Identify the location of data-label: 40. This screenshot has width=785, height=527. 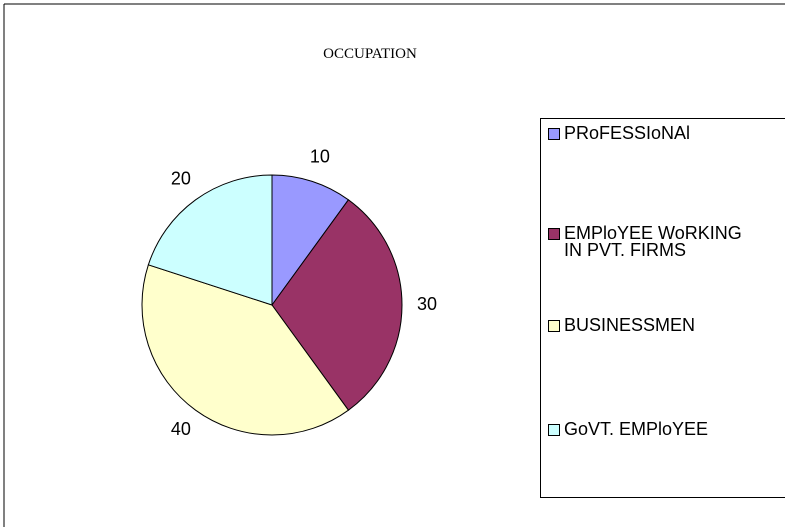
(181, 429).